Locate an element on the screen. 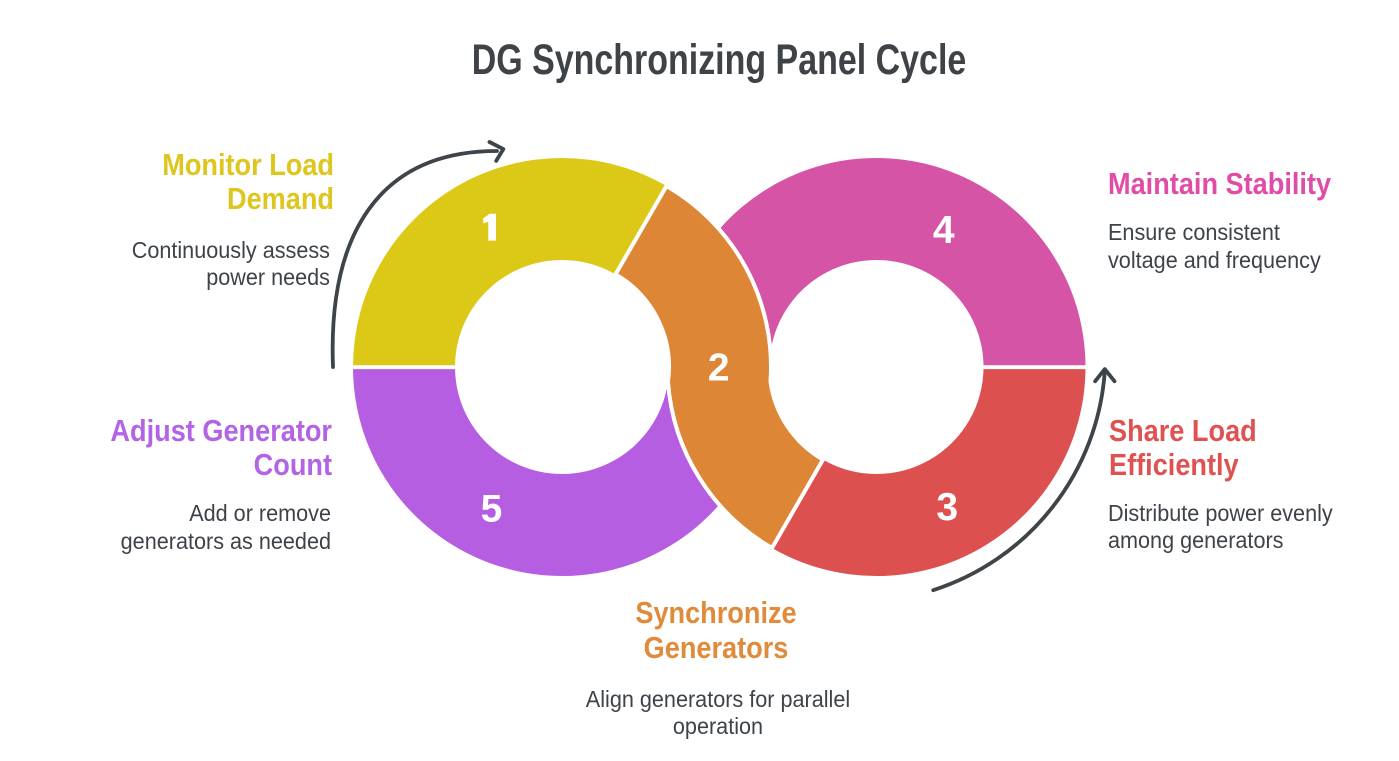  svg-text: 4 is located at coordinates (944, 230).